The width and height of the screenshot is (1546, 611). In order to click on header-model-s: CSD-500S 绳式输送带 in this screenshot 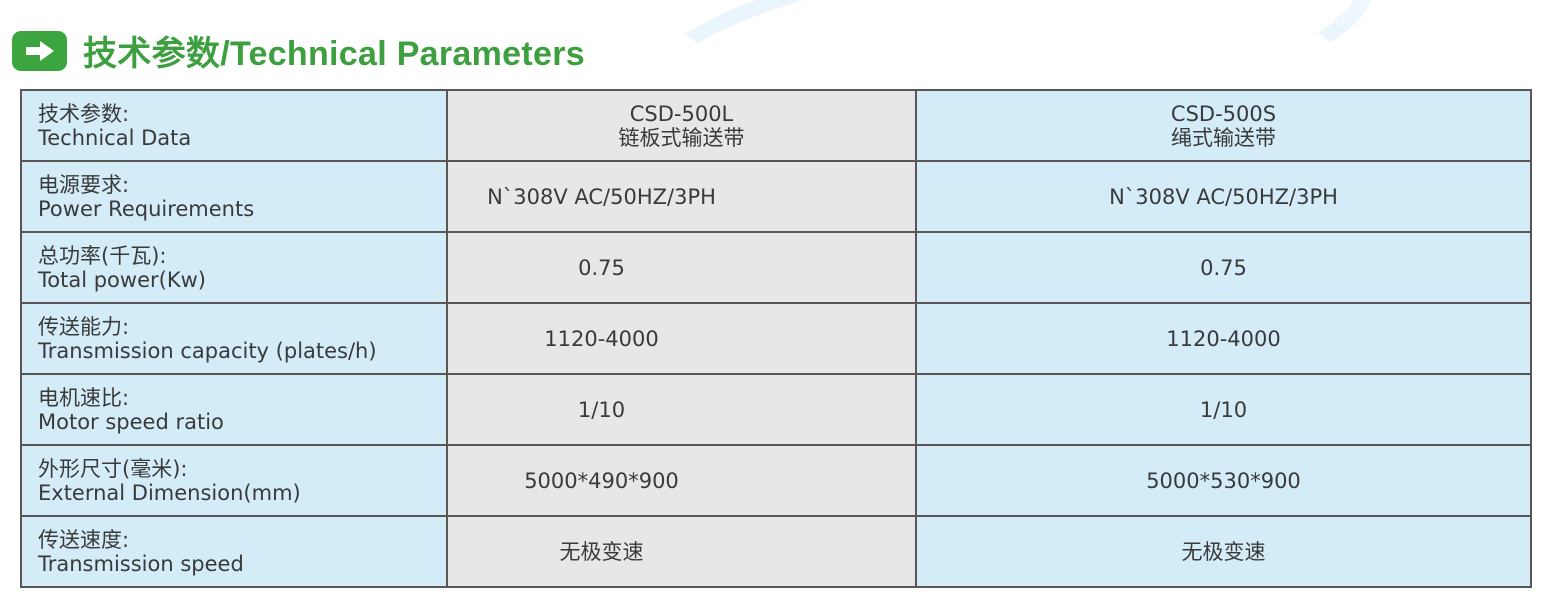, I will do `click(1223, 125)`.